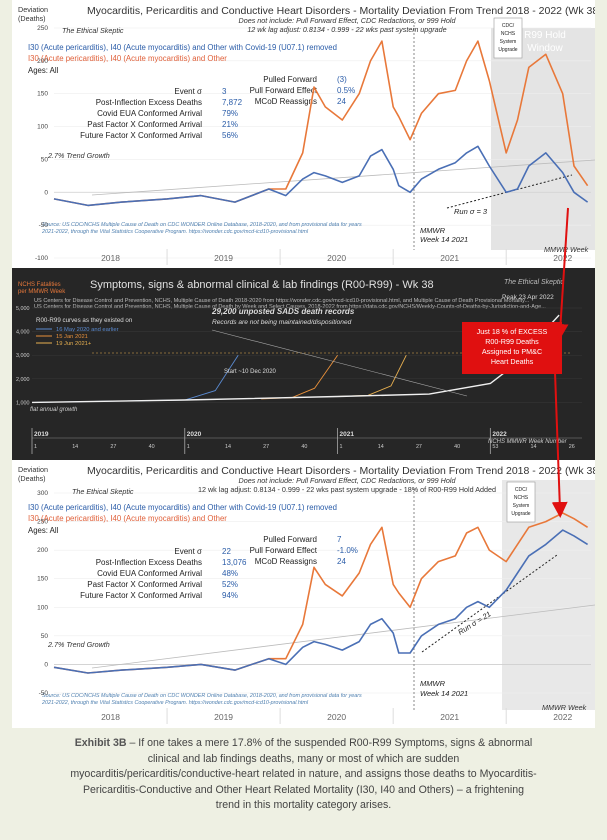 The image size is (607, 840). I want to click on y-tick-label: 150, so click(42, 579).